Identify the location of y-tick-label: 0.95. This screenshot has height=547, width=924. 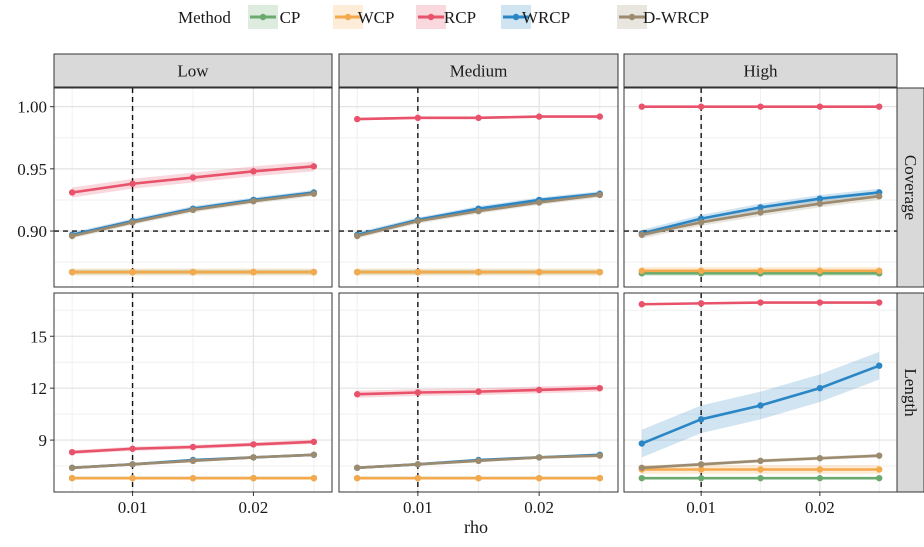
(32, 169).